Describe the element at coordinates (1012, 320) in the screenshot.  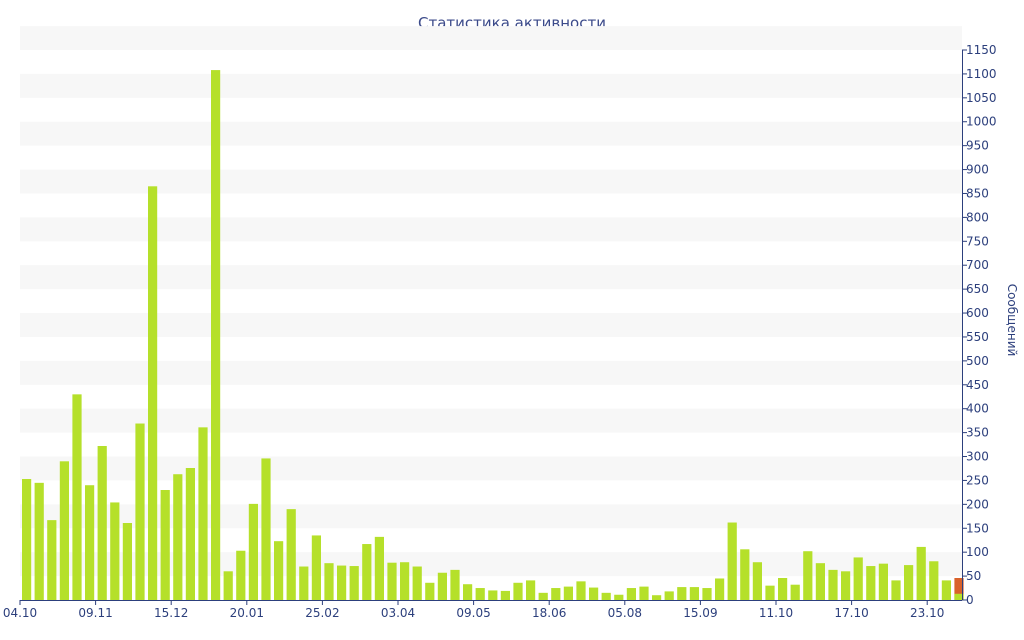
I see `y-axis-label: Сообщений` at that location.